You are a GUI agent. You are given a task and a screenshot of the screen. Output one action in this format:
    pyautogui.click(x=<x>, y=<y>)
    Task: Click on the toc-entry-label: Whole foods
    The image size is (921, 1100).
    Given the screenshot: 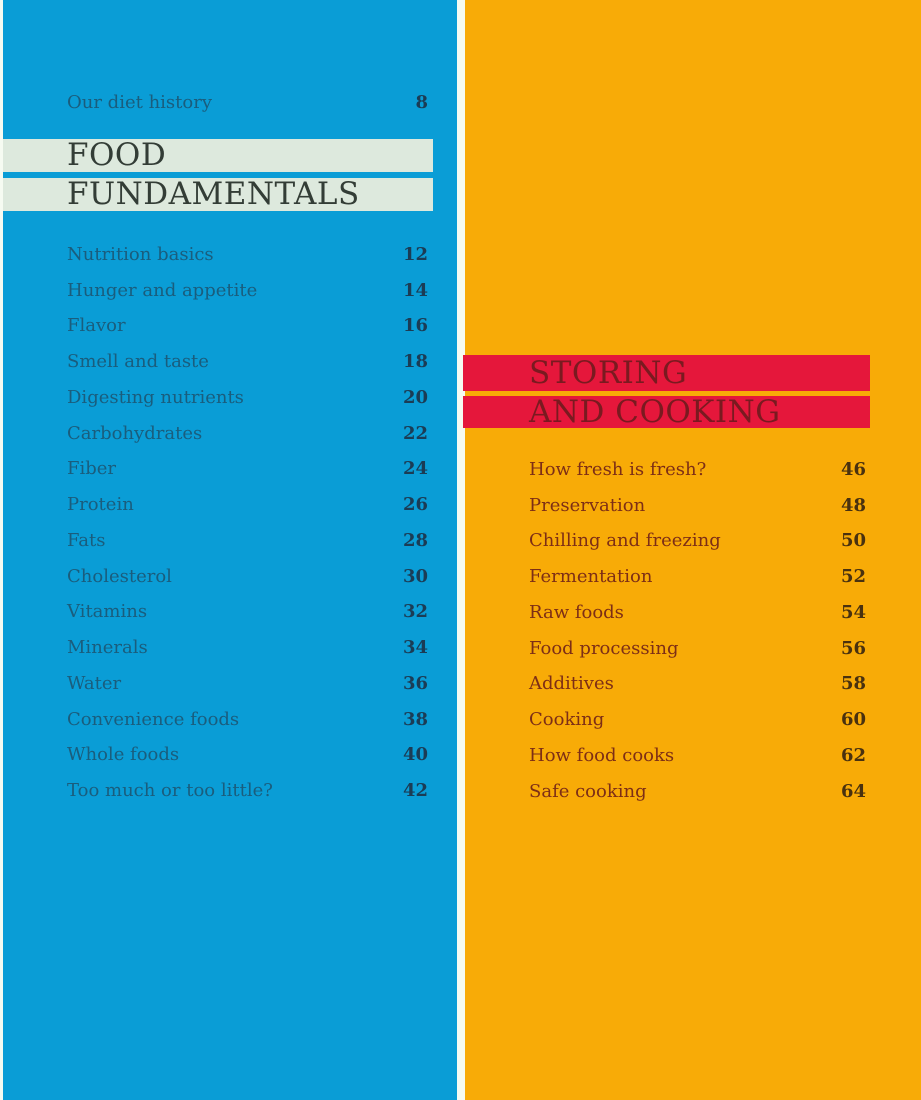 What is the action you would take?
    pyautogui.click(x=123, y=755)
    